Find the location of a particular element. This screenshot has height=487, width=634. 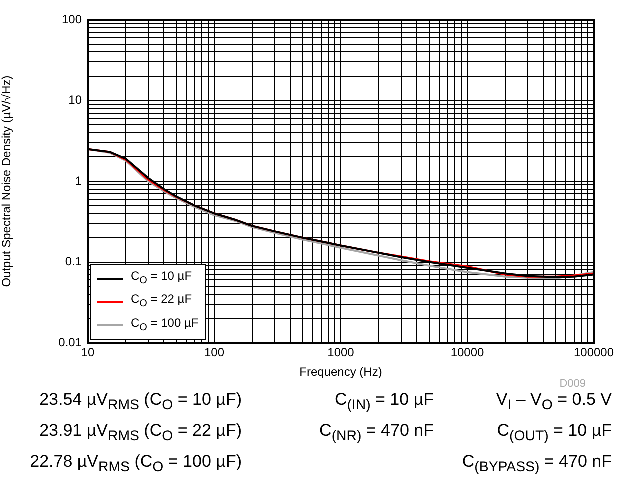

y-tick-label: 100 is located at coordinates (72, 19).